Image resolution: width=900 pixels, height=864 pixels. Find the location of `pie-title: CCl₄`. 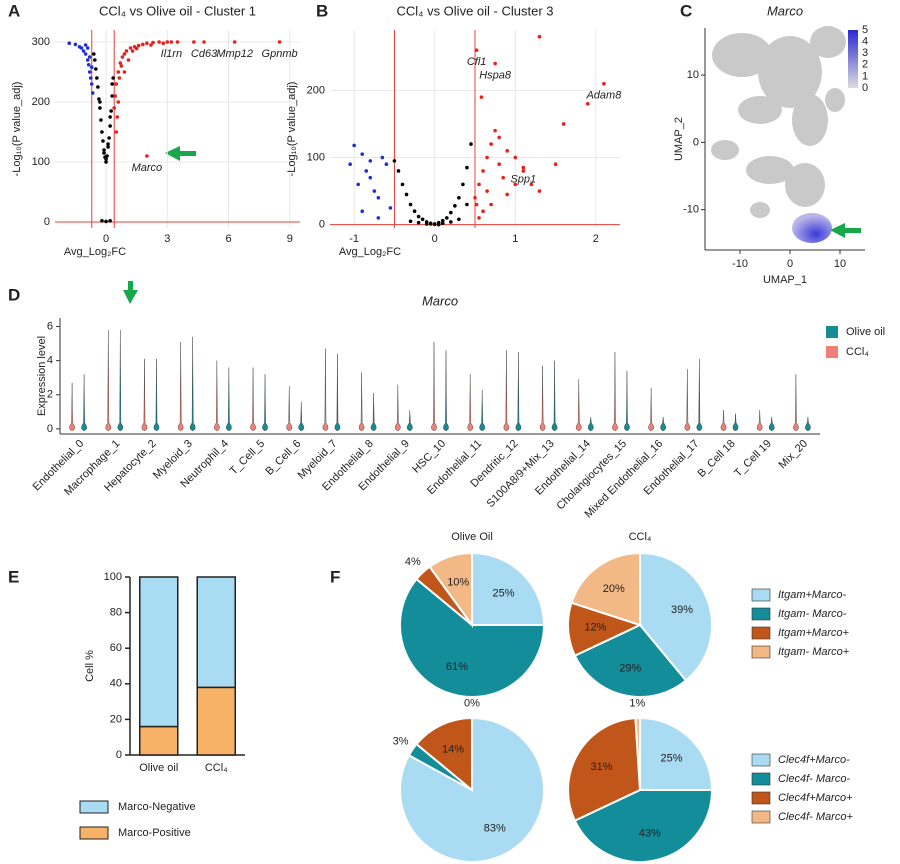

pie-title: CCl₄ is located at coordinates (640, 537).